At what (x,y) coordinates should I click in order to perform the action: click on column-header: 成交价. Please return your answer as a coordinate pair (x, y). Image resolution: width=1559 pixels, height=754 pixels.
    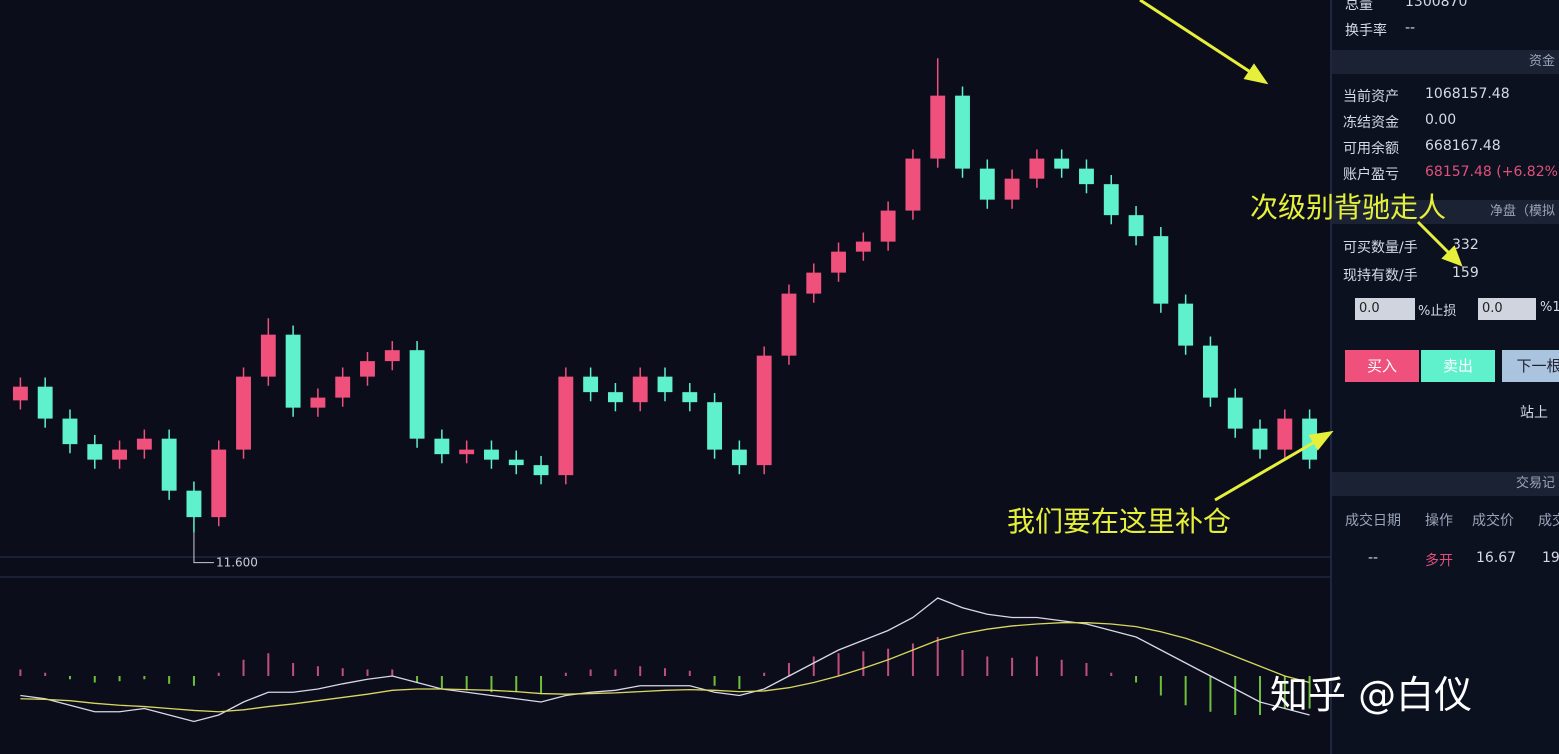
    Looking at the image, I should click on (1493, 521).